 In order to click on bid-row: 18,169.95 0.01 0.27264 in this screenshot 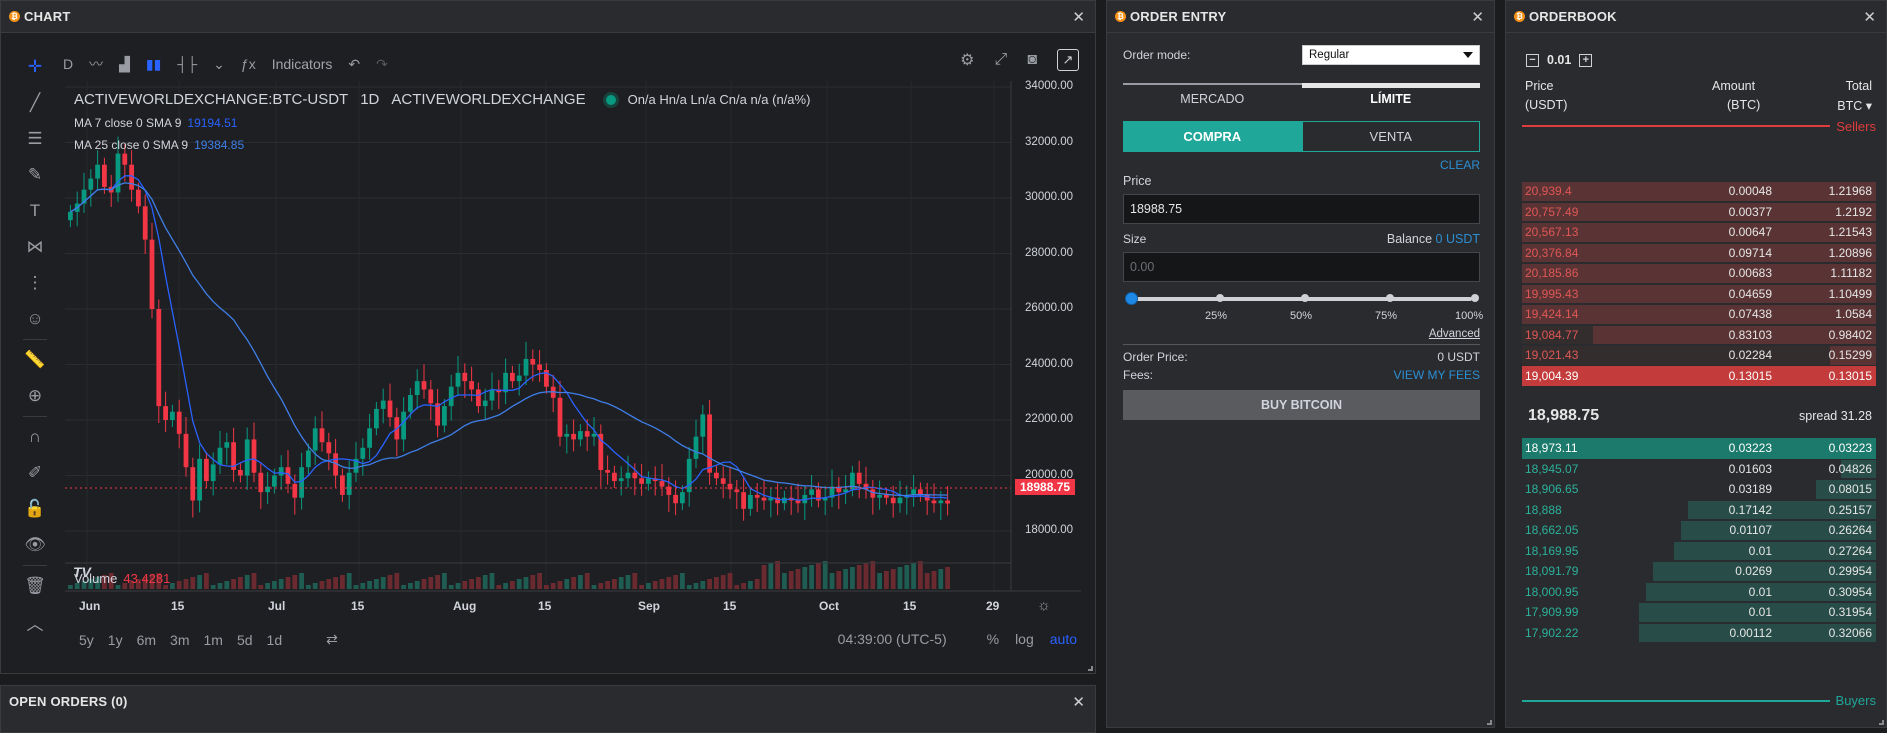, I will do `click(1699, 551)`.